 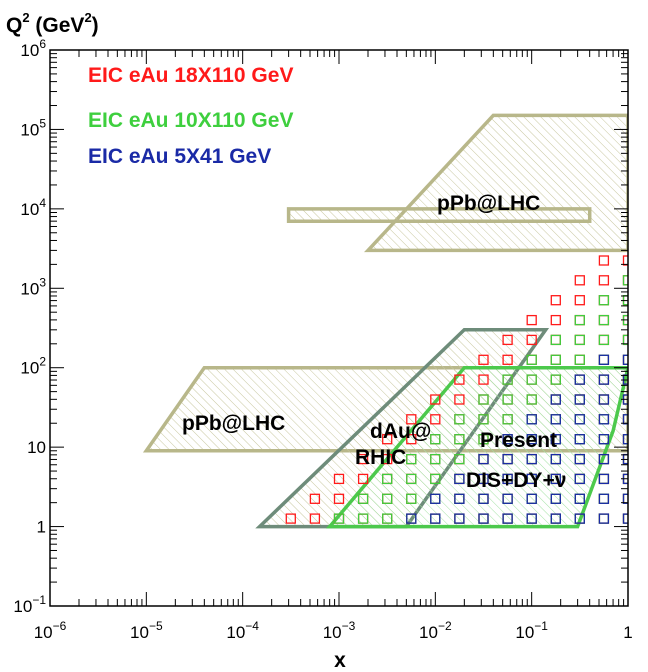 I want to click on x-axis-title: x, so click(x=340, y=660).